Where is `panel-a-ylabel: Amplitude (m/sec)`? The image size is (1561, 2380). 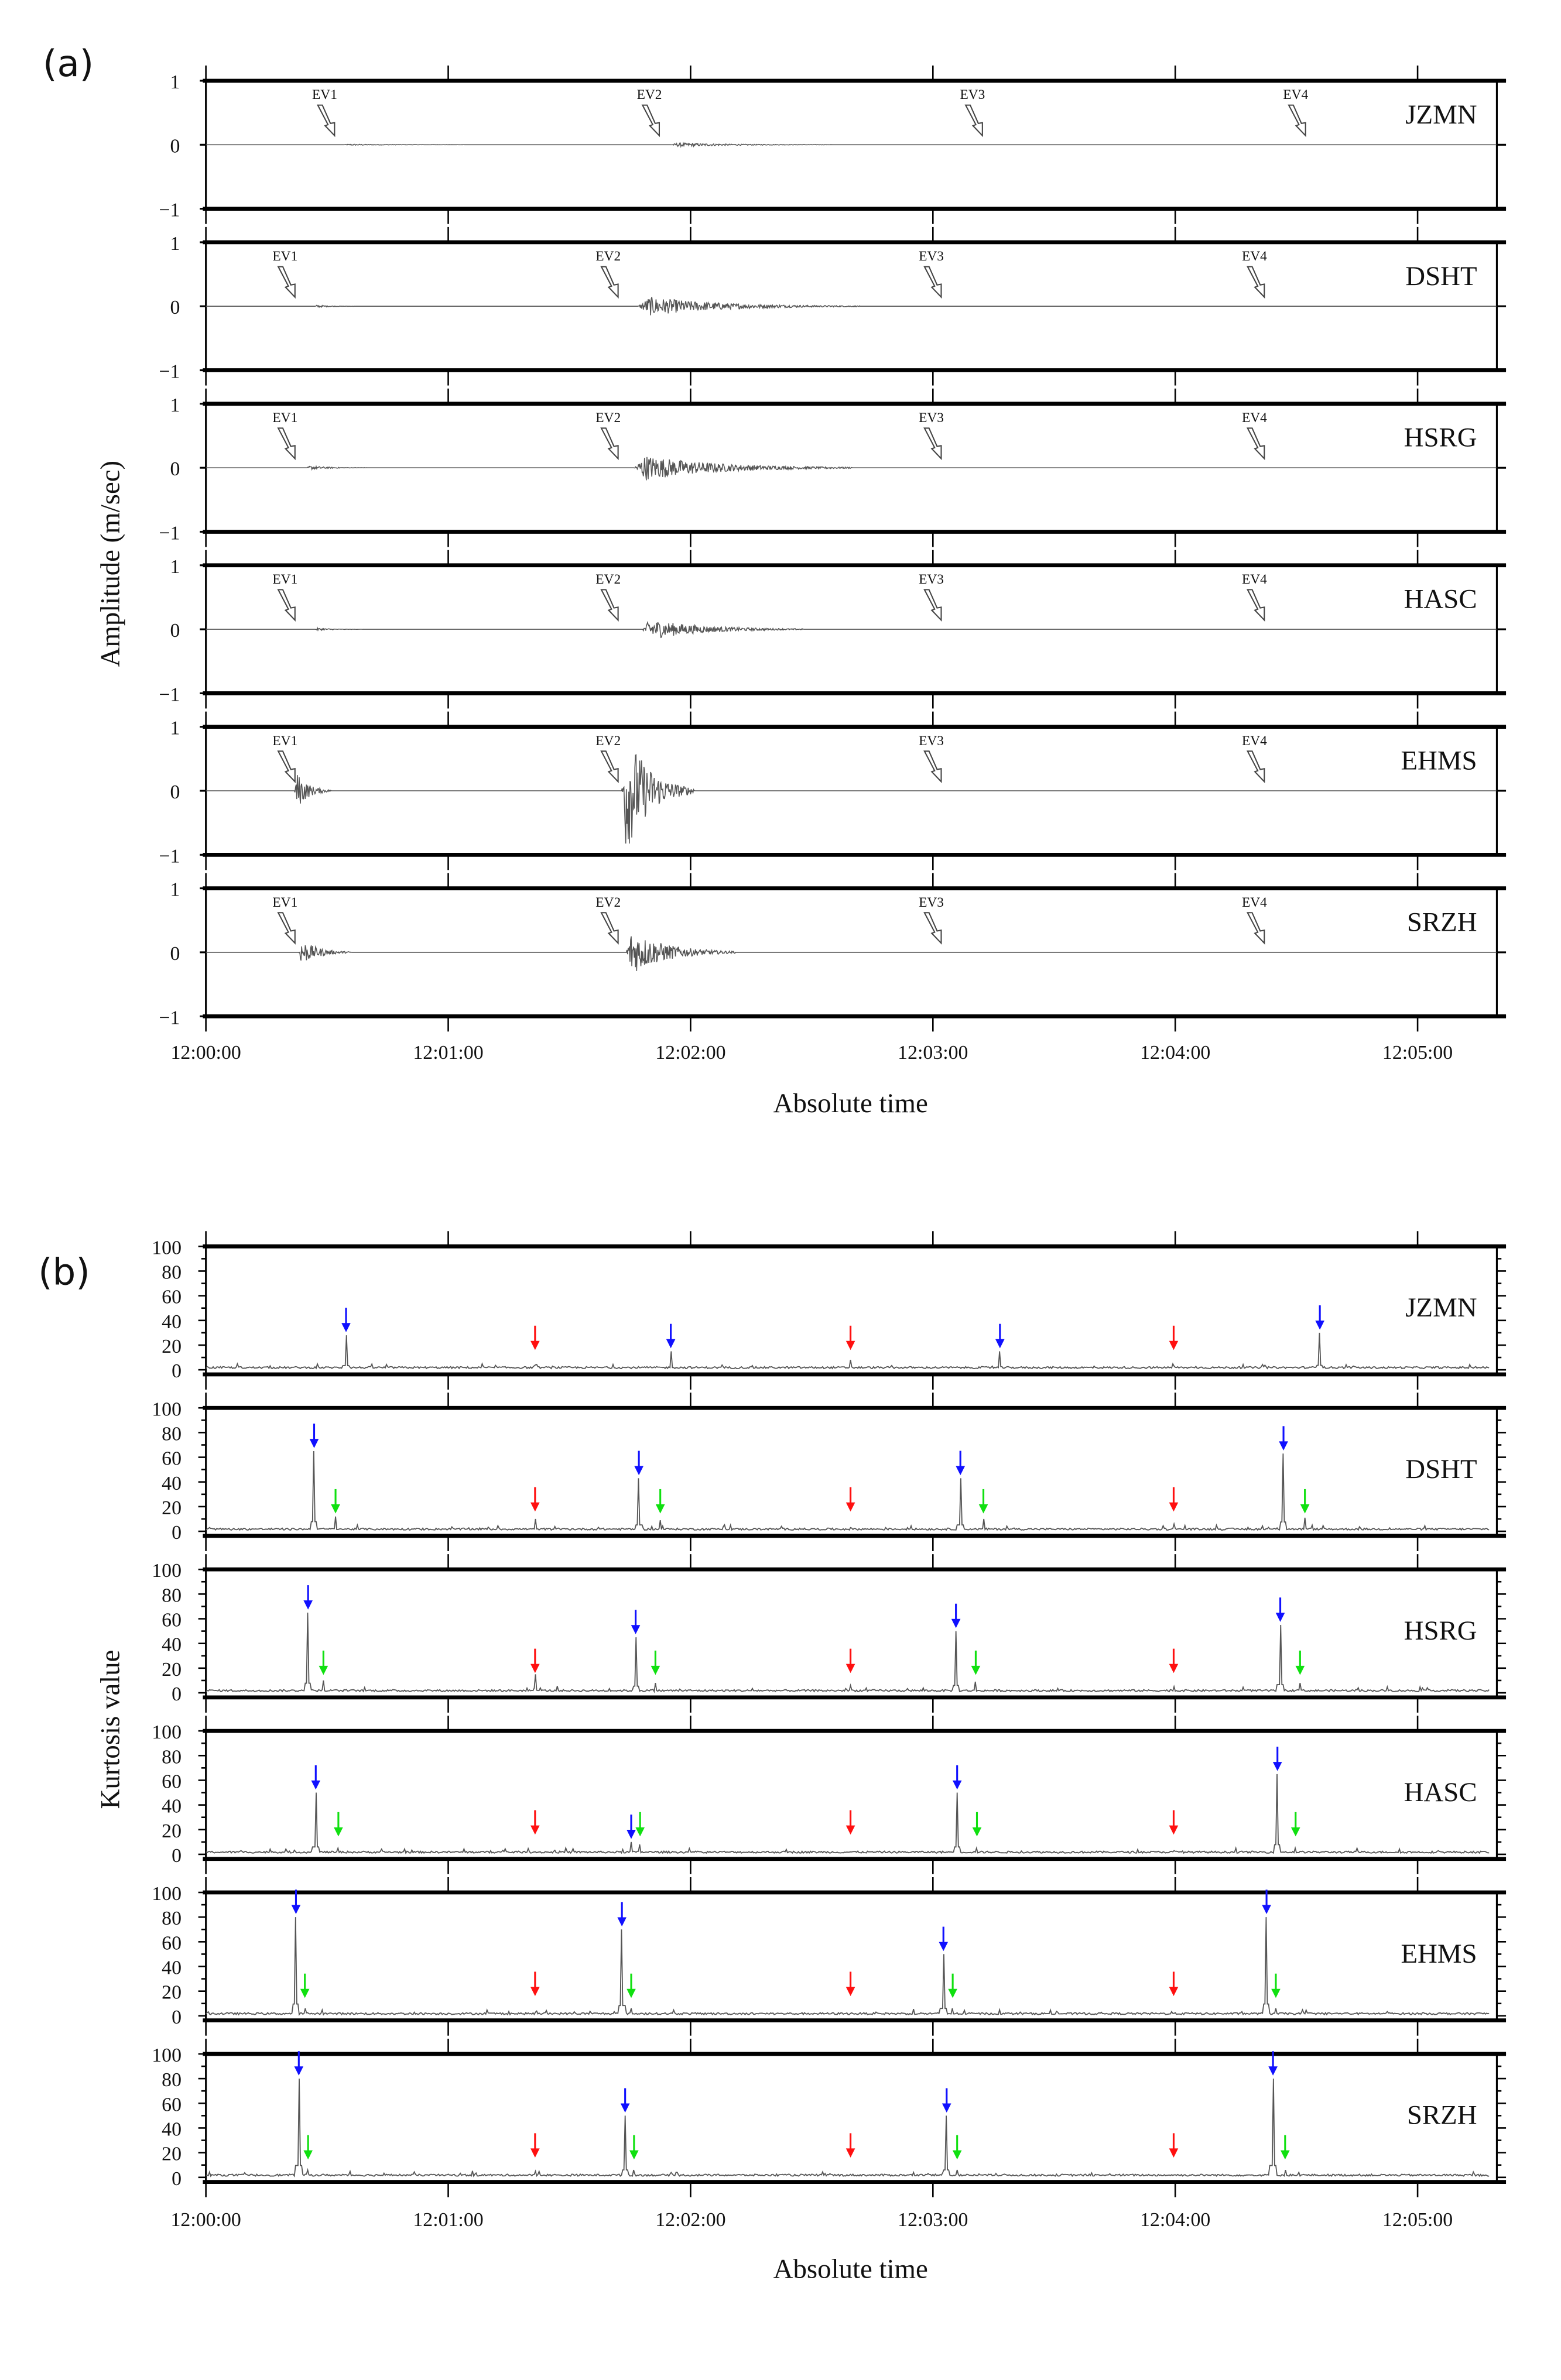
panel-a-ylabel: Amplitude (m/sec) is located at coordinates (110, 564).